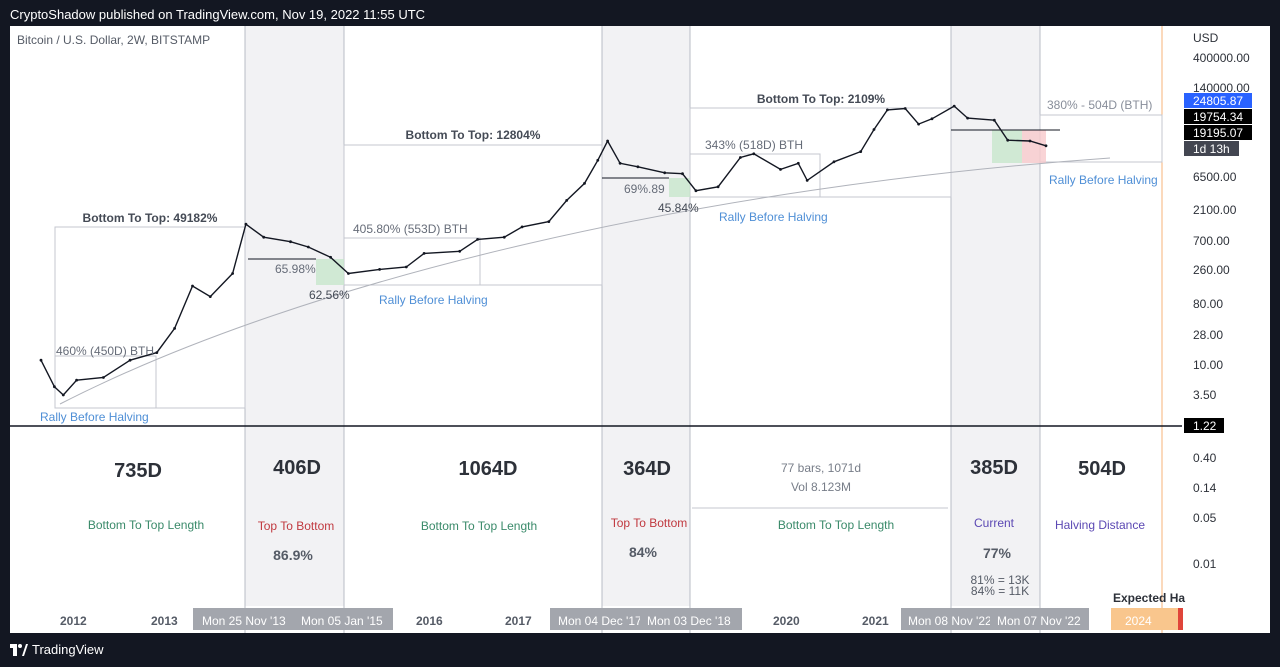  What do you see at coordinates (1039, 621) in the screenshot?
I see `date-chip-6: Mon 07 Nov '22` at bounding box center [1039, 621].